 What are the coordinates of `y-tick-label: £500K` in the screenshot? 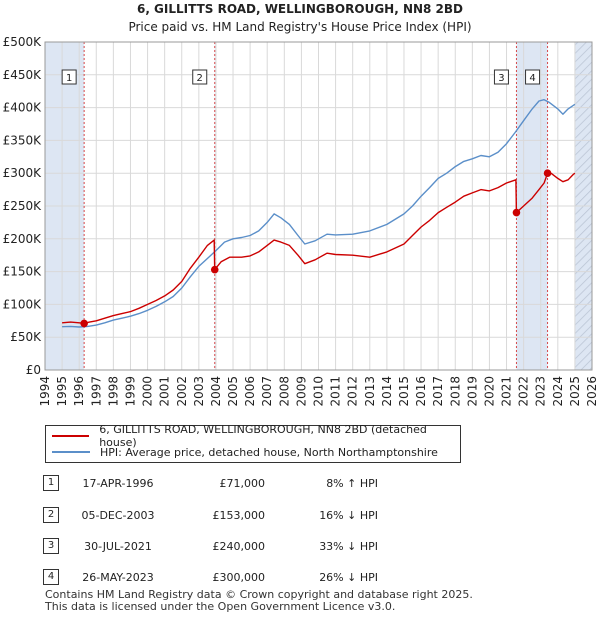 It's located at (23, 42).